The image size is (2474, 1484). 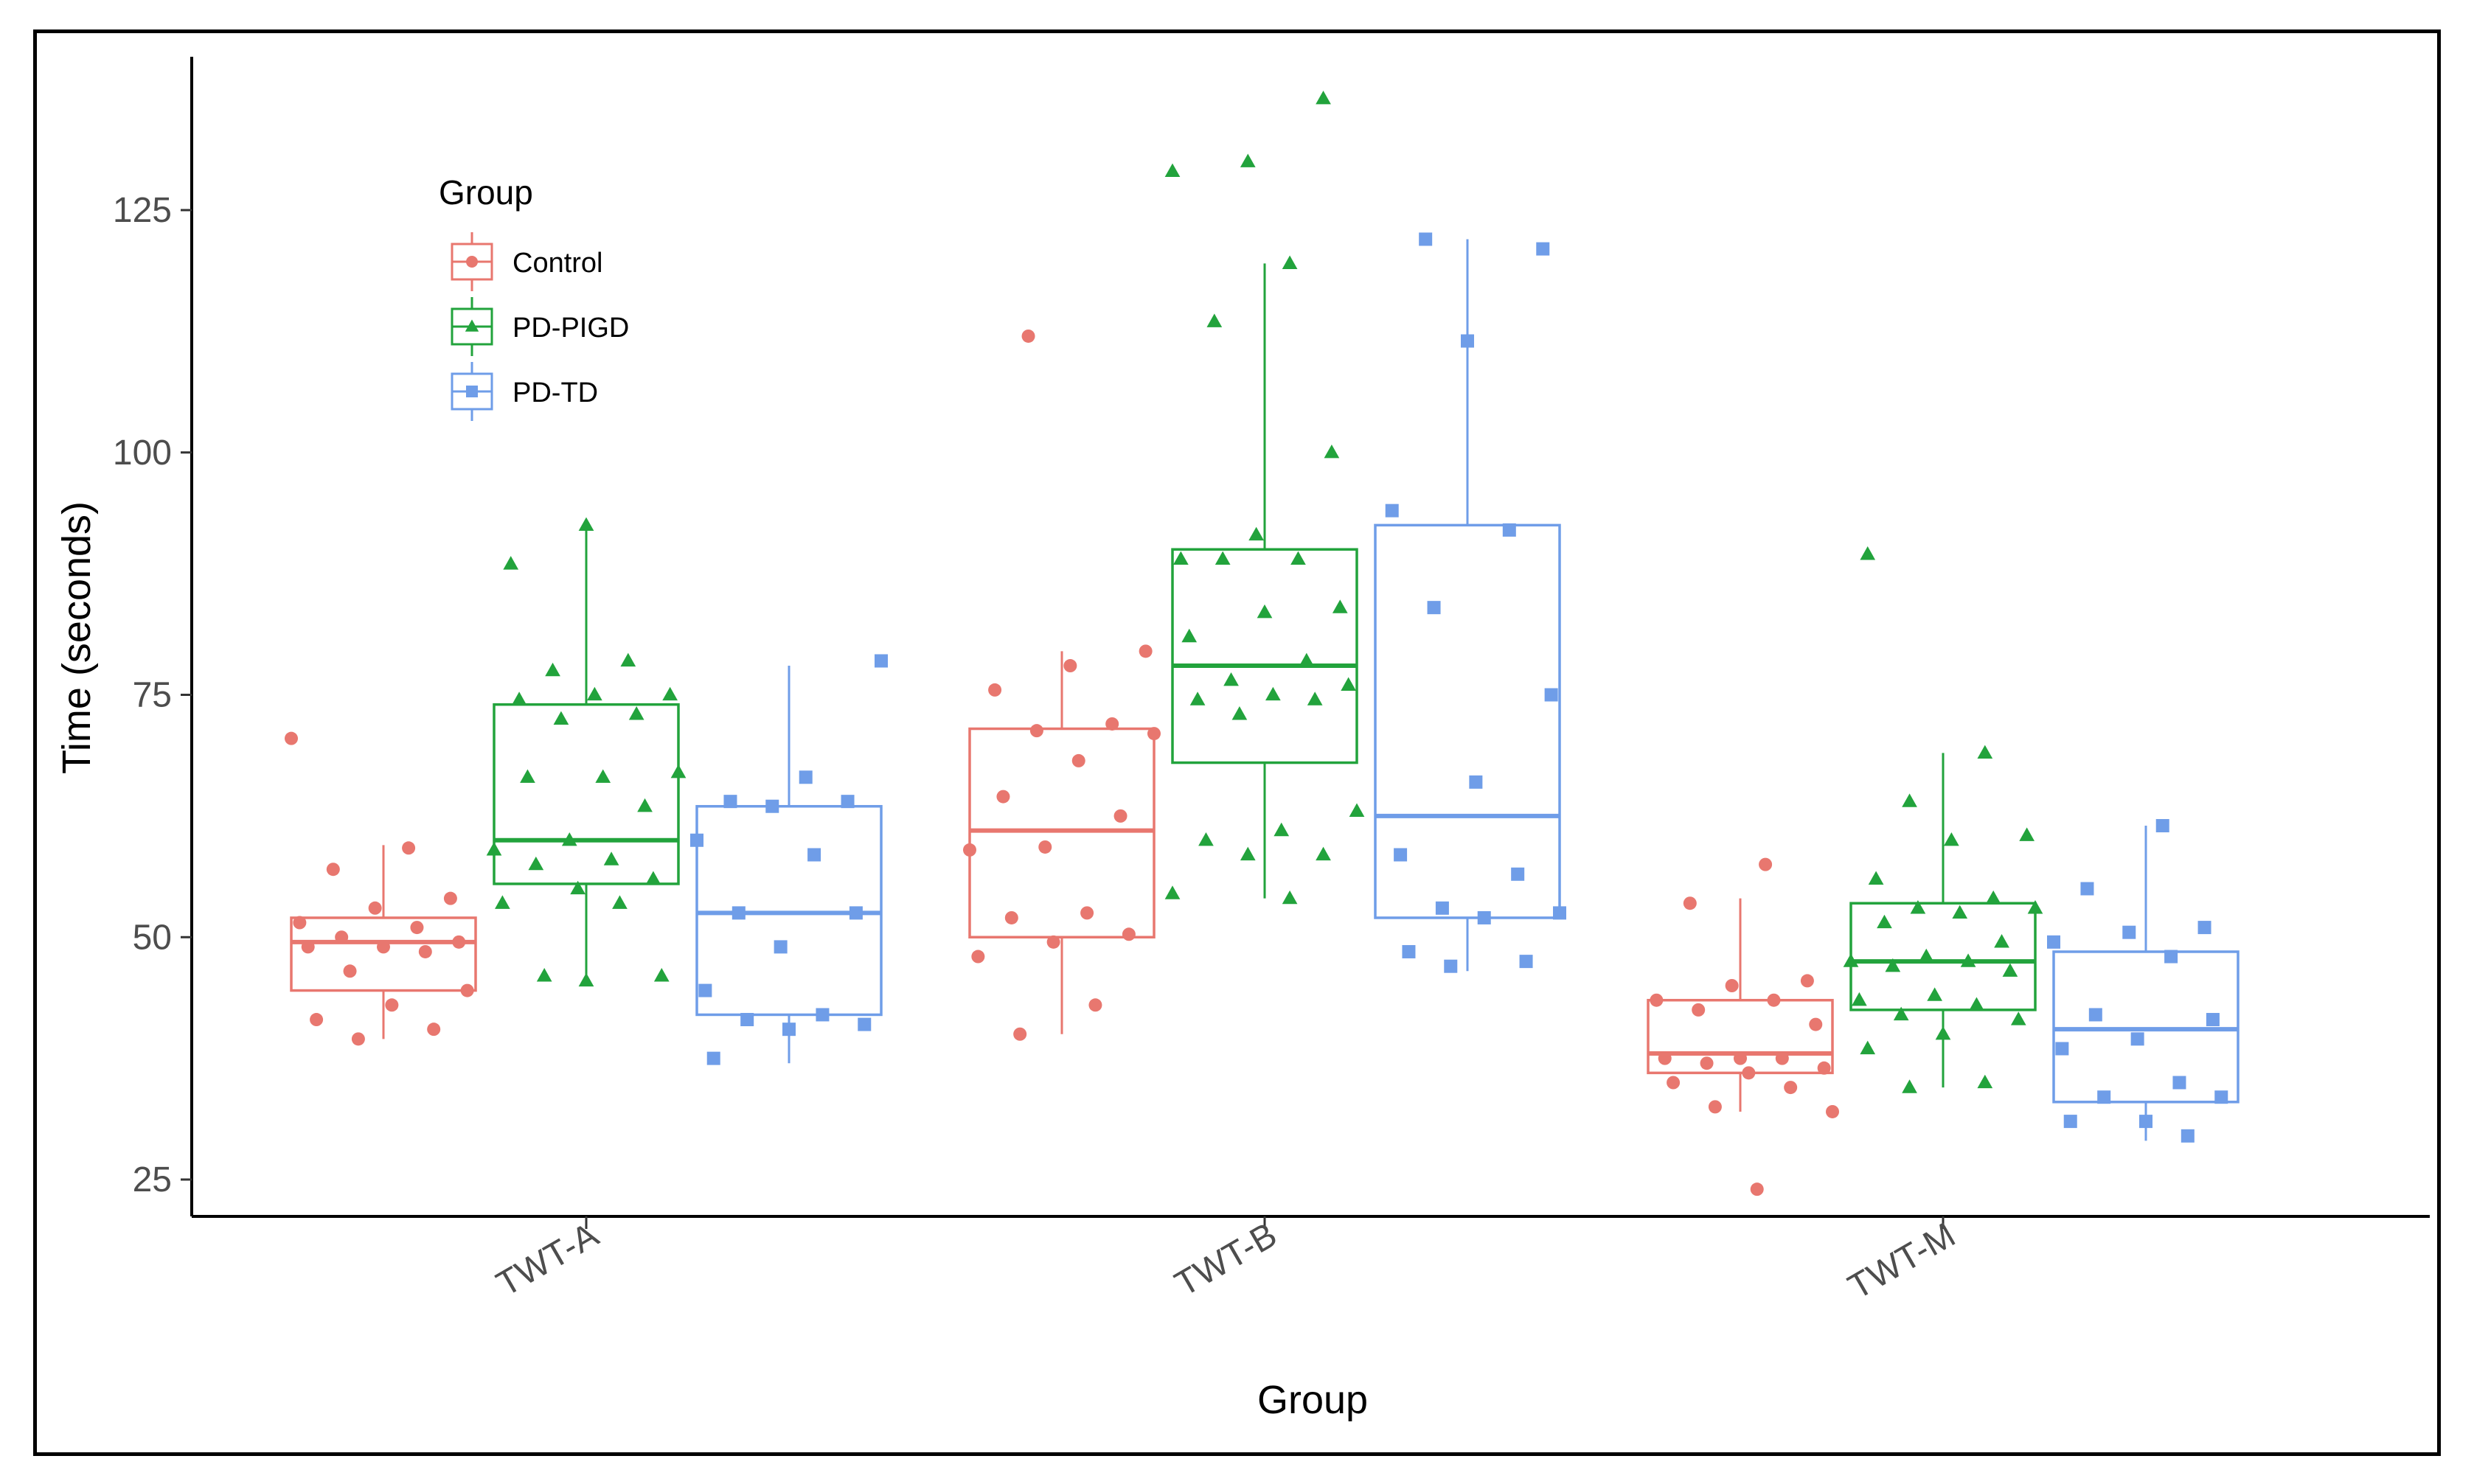 I want to click on y-axis-title: Time (seconds), so click(x=77, y=637).